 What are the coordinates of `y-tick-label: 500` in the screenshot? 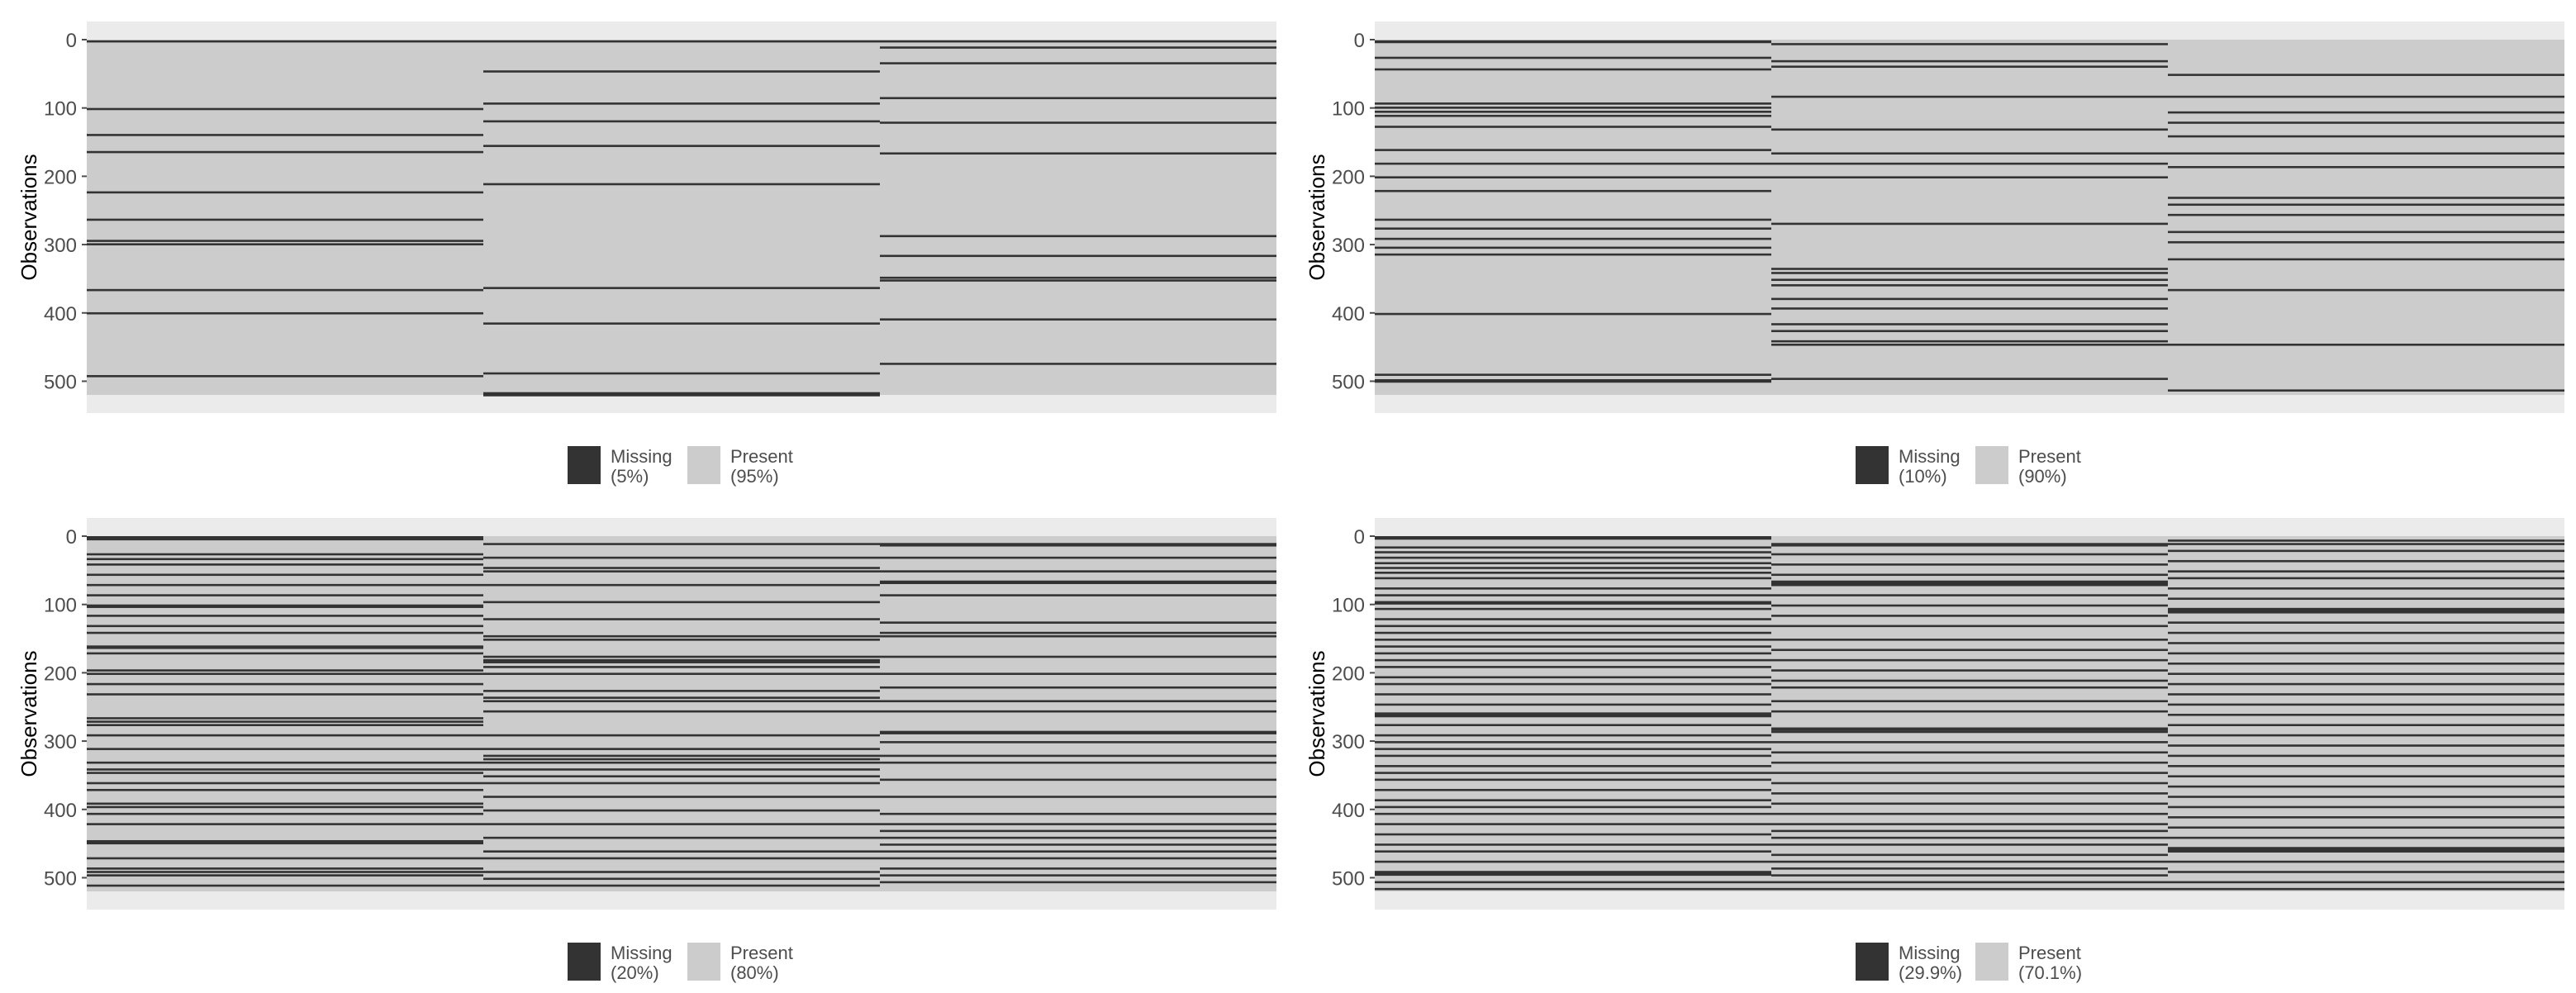 It's located at (60, 382).